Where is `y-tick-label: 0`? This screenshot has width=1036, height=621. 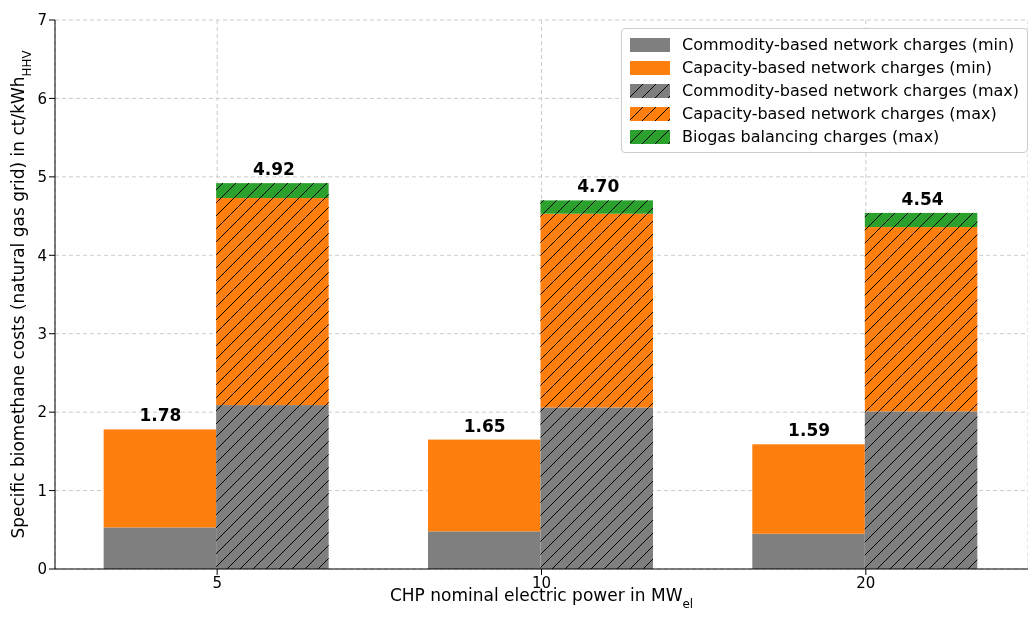 y-tick-label: 0 is located at coordinates (42, 569).